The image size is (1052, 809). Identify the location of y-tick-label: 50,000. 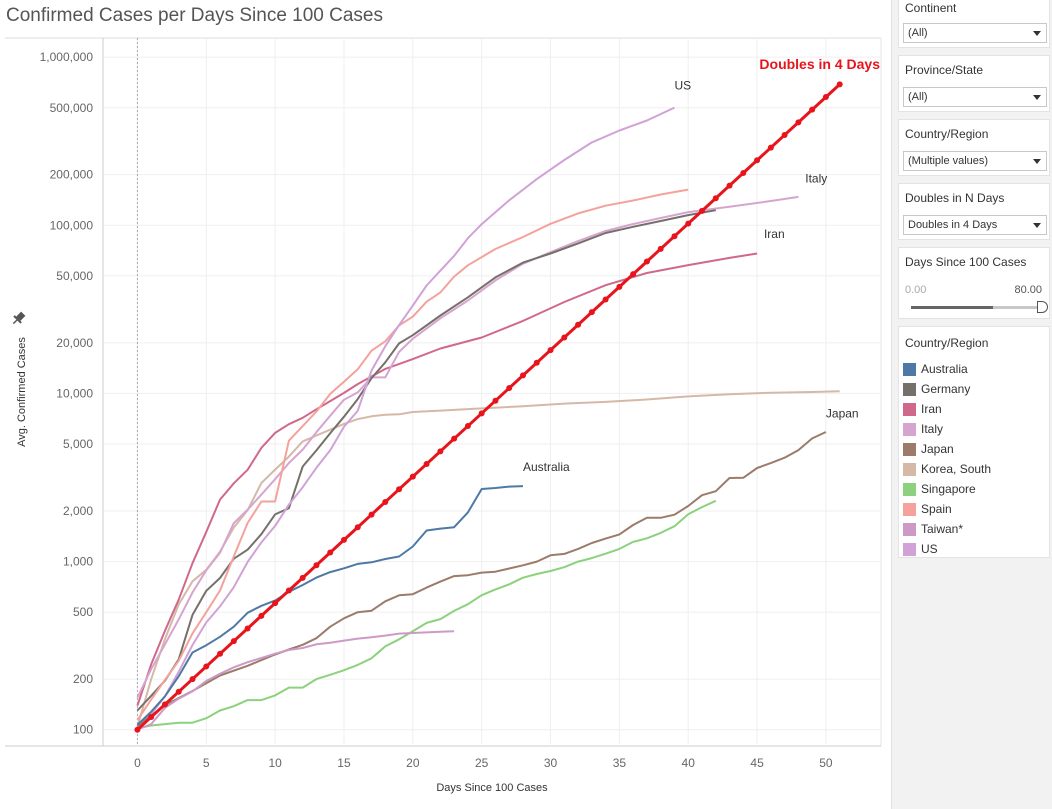
(74, 276).